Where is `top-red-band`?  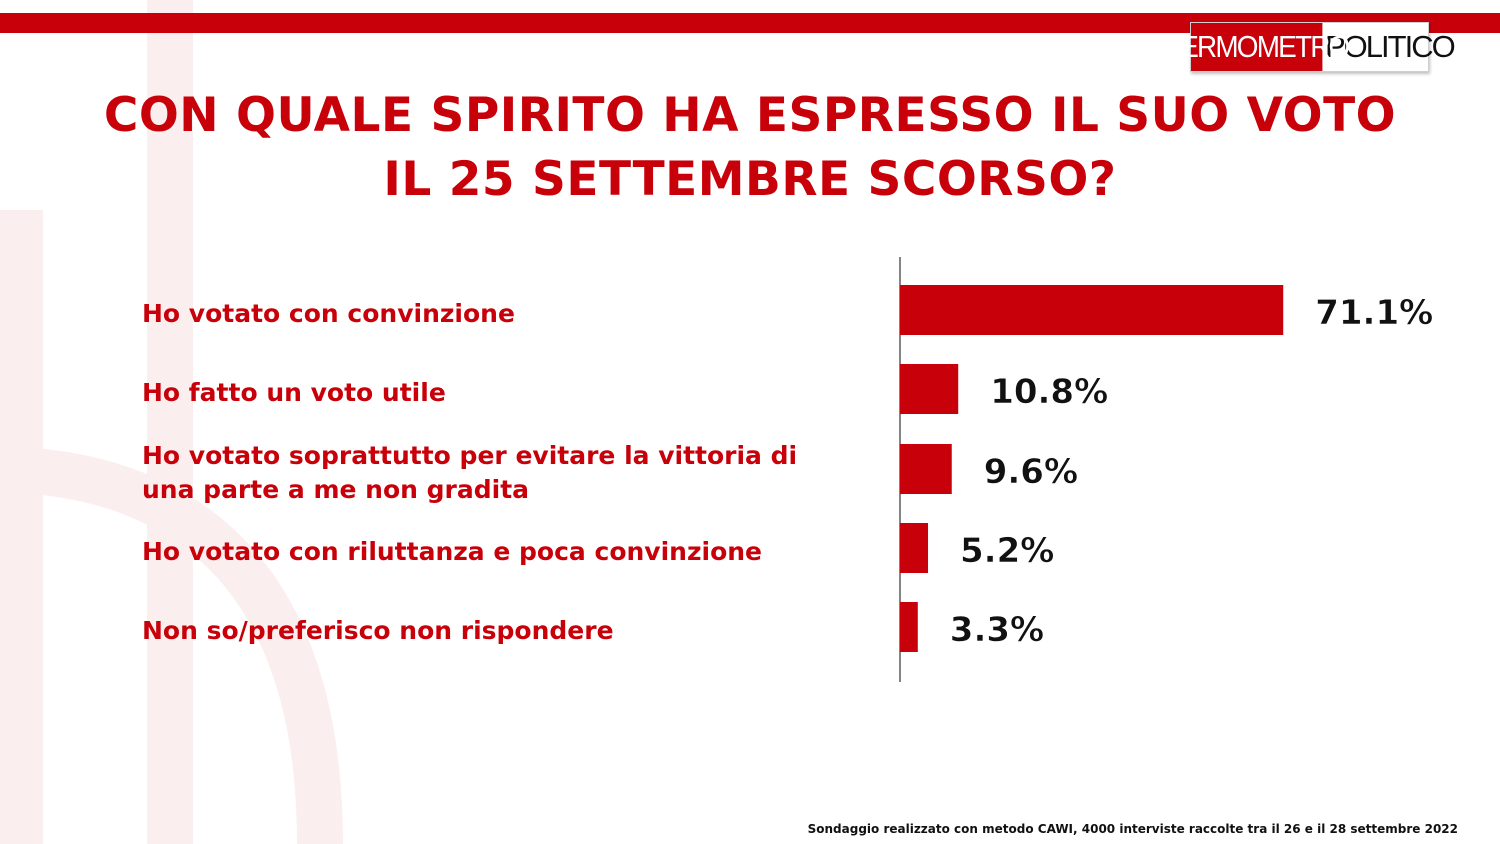 top-red-band is located at coordinates (750, 23).